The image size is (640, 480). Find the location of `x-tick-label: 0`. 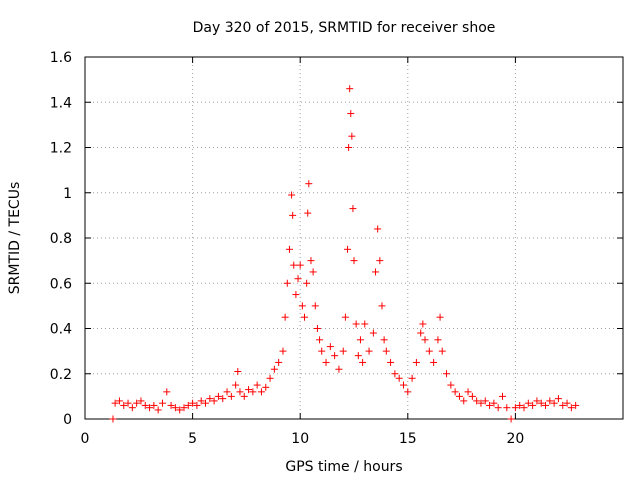

x-tick-label: 0 is located at coordinates (85, 439).